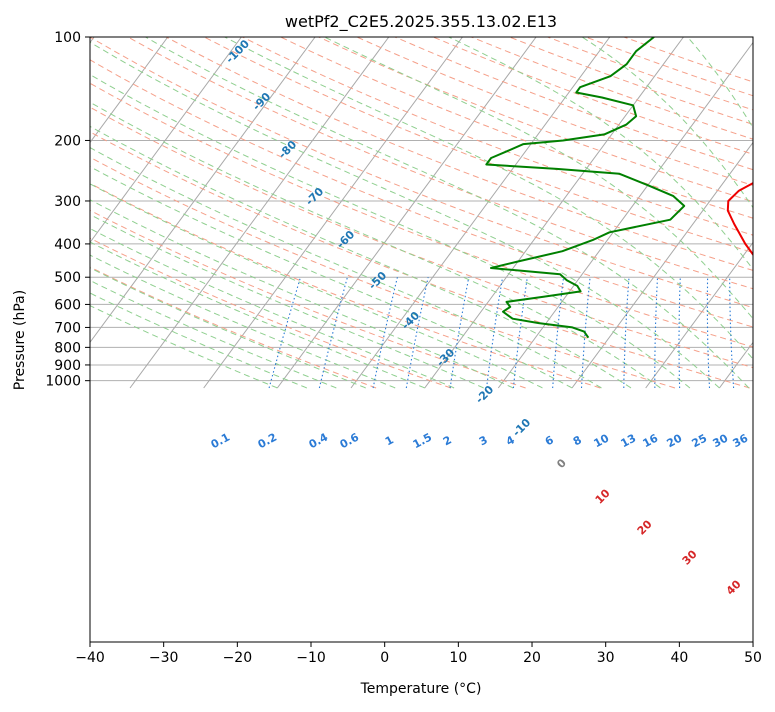  Describe the element at coordinates (606, 658) in the screenshot. I see `x-tick-label: 30` at that location.